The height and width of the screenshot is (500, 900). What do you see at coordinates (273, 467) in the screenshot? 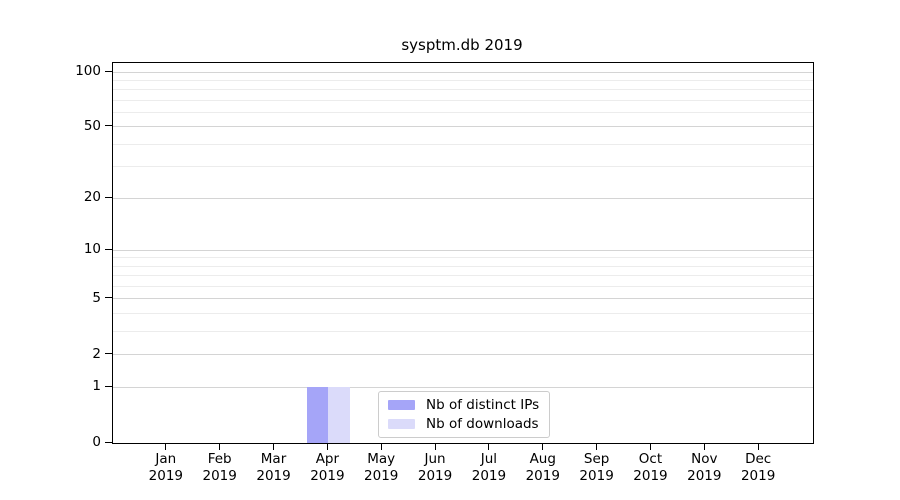
I see `x-tick-label: Mar 2019` at bounding box center [273, 467].